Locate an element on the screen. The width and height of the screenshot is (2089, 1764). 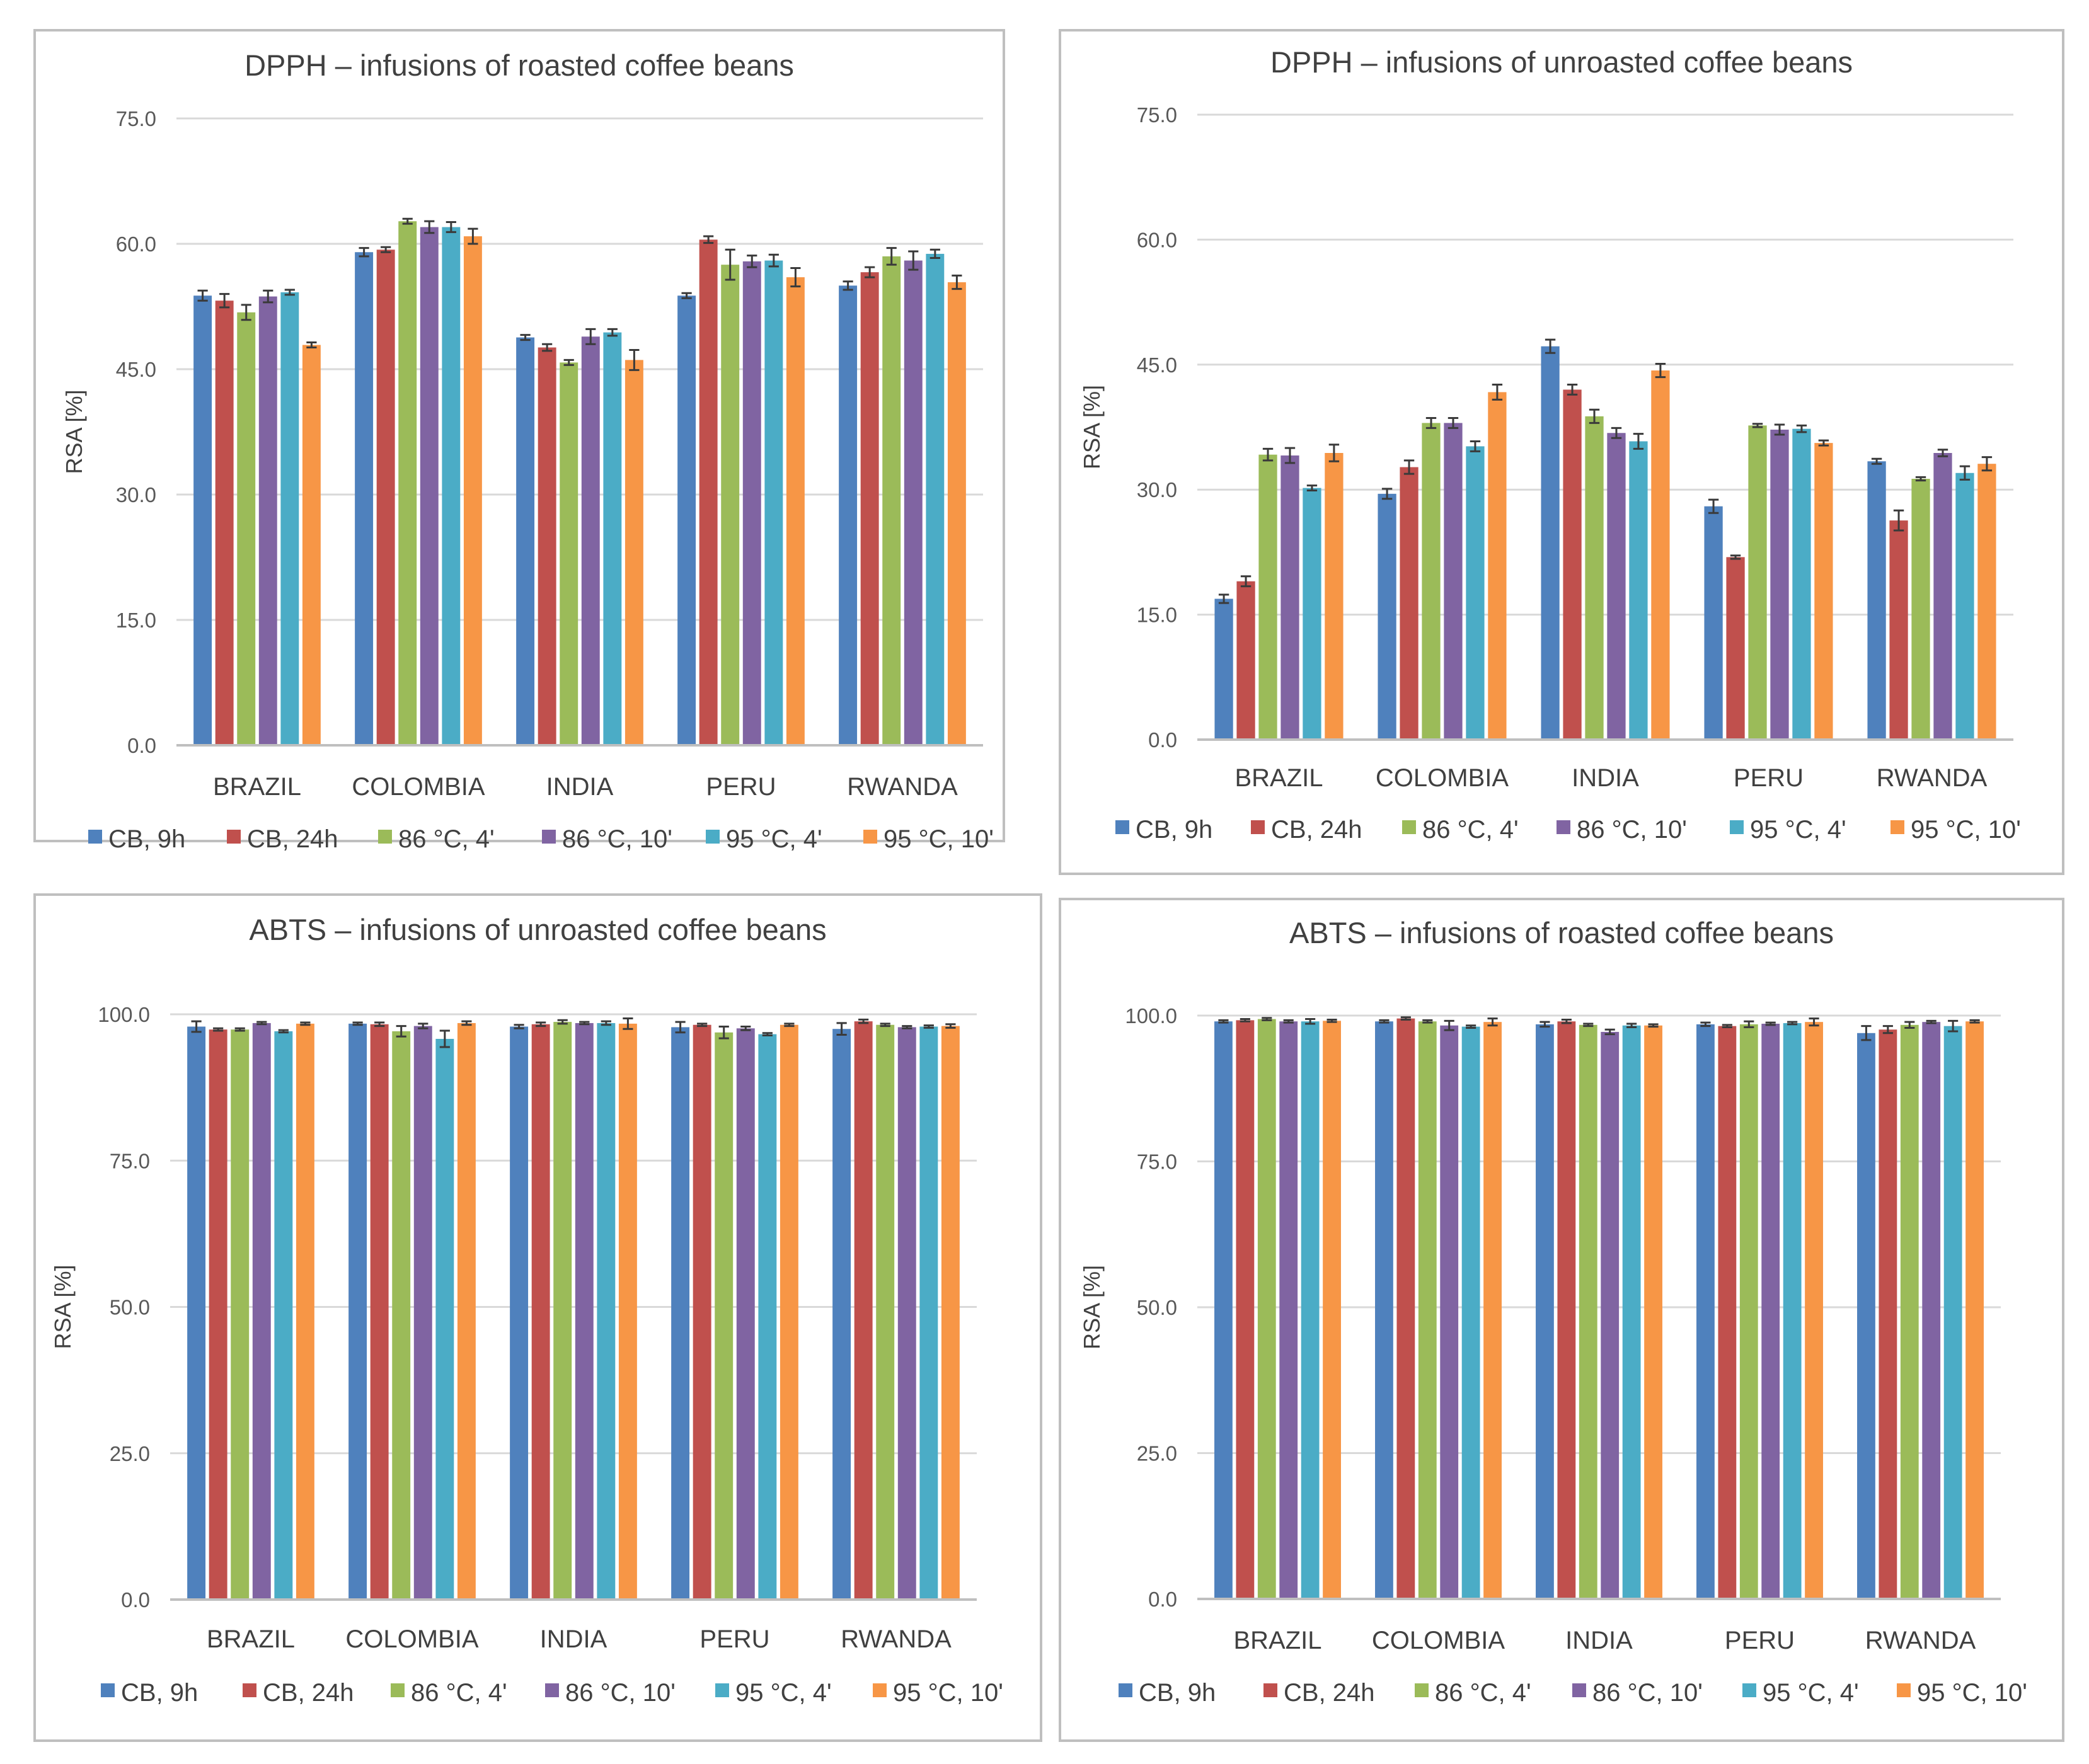
y-tick-label: 15.0 is located at coordinates (1157, 615).